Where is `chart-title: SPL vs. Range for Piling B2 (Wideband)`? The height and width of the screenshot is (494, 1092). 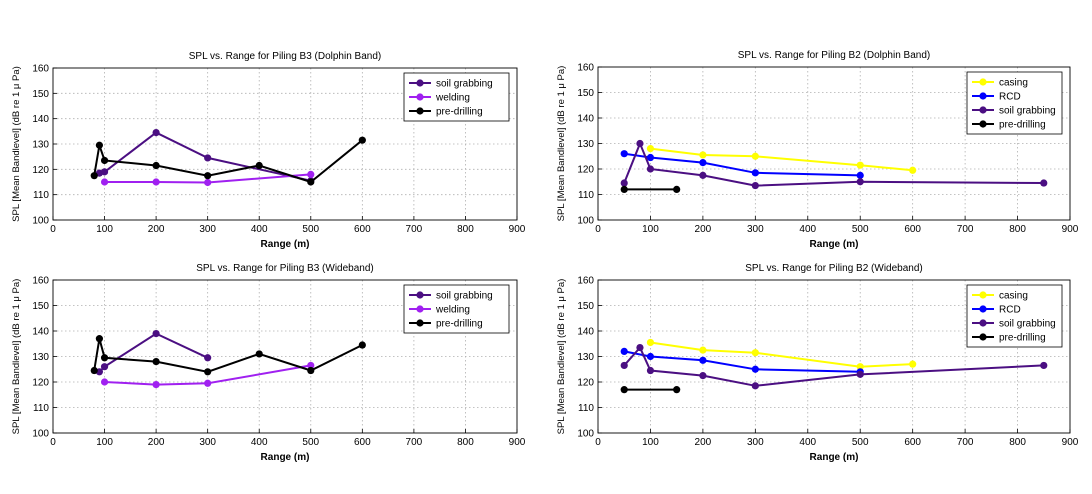 chart-title: SPL vs. Range for Piling B2 (Wideband) is located at coordinates (834, 268).